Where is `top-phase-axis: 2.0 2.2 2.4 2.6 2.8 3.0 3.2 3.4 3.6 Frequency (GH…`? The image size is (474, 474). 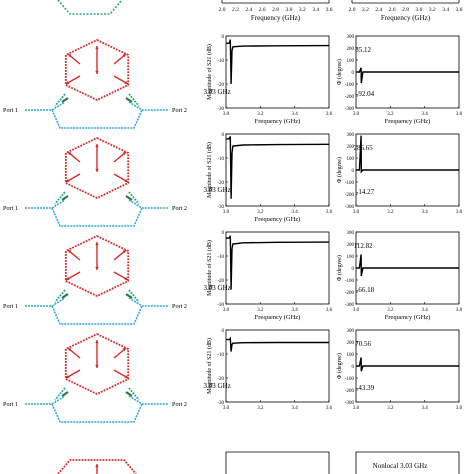
top-phase-axis: 2.0 2.2 2.4 2.6 2.8 3.0 3.2 3.4 3.6 Frequency (GH… is located at coordinates (406, 11).